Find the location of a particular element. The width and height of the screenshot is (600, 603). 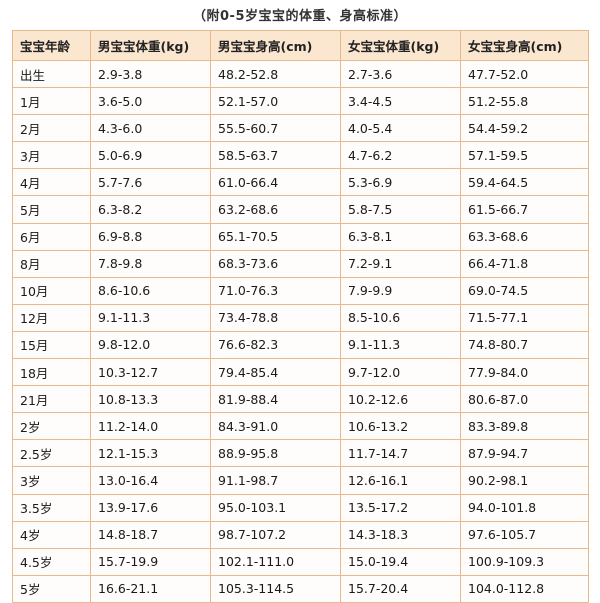

table-caption: （附0-5岁宝宝的体重、身高标准） is located at coordinates (300, 16).